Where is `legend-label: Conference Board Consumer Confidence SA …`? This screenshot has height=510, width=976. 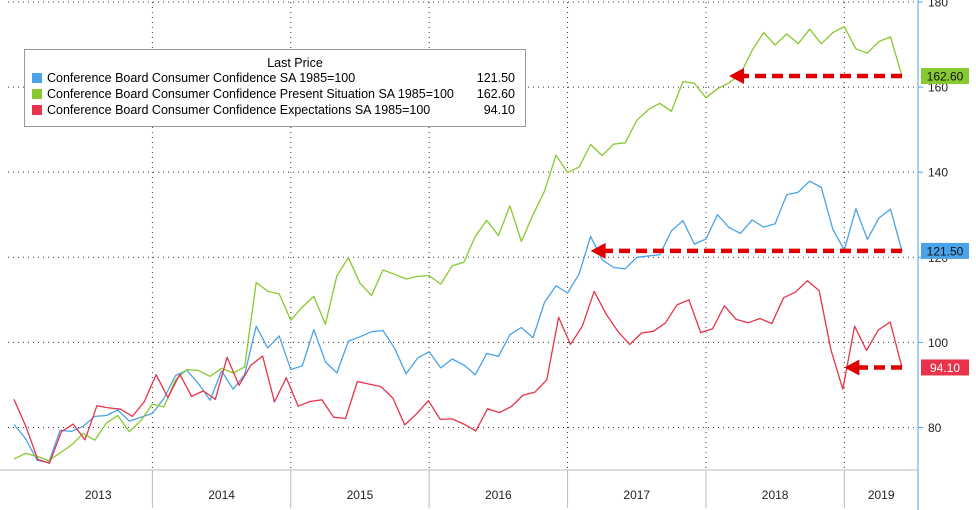
legend-label: Conference Board Consumer Confidence SA … is located at coordinates (201, 78).